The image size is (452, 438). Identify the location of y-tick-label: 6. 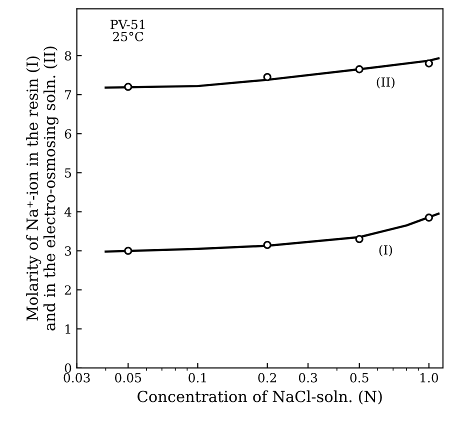
(68, 134).